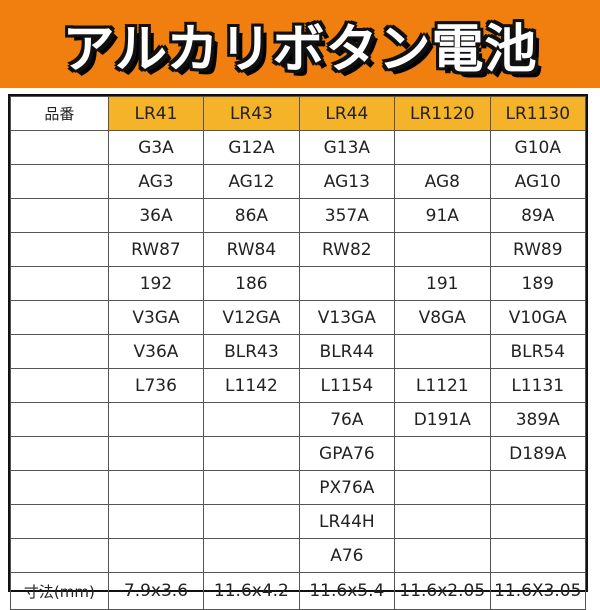 Image resolution: width=600 pixels, height=610 pixels. What do you see at coordinates (442, 181) in the screenshot?
I see `table-cell: AG8` at bounding box center [442, 181].